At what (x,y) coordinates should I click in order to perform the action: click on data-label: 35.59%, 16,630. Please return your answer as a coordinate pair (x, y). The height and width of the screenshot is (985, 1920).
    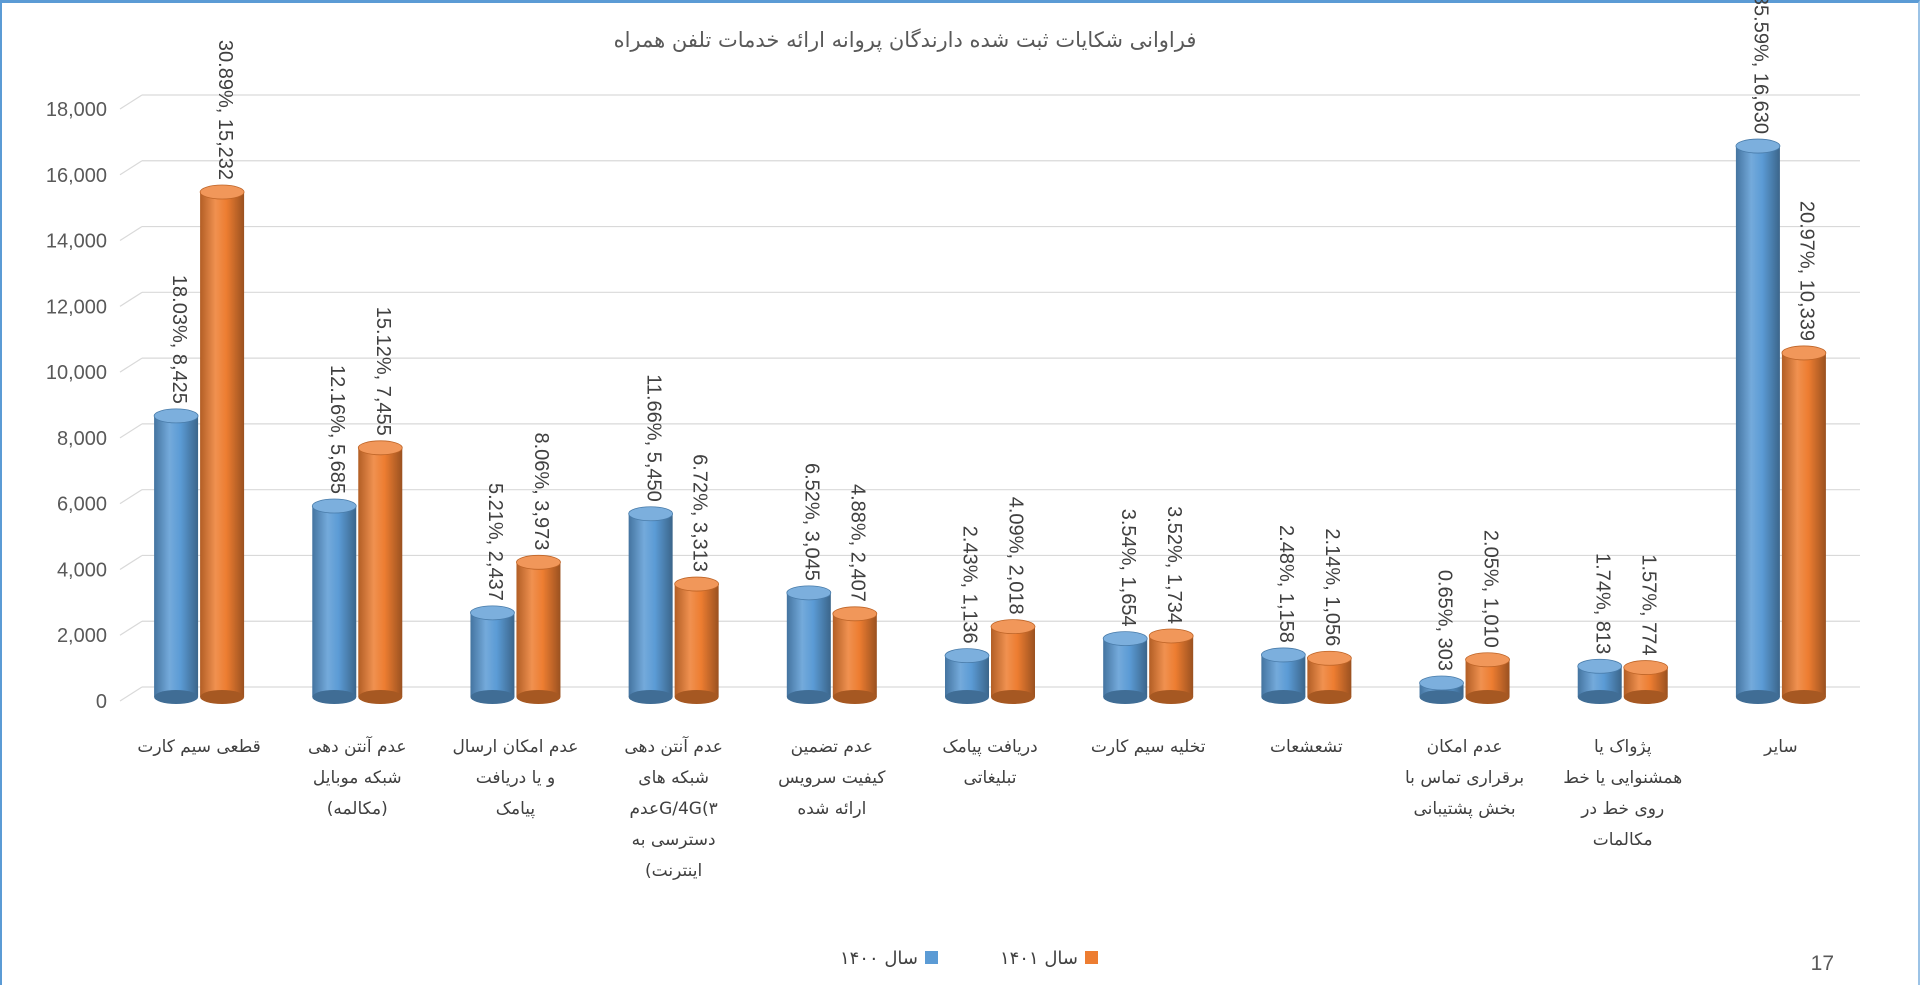
    Looking at the image, I should click on (1761, 67).